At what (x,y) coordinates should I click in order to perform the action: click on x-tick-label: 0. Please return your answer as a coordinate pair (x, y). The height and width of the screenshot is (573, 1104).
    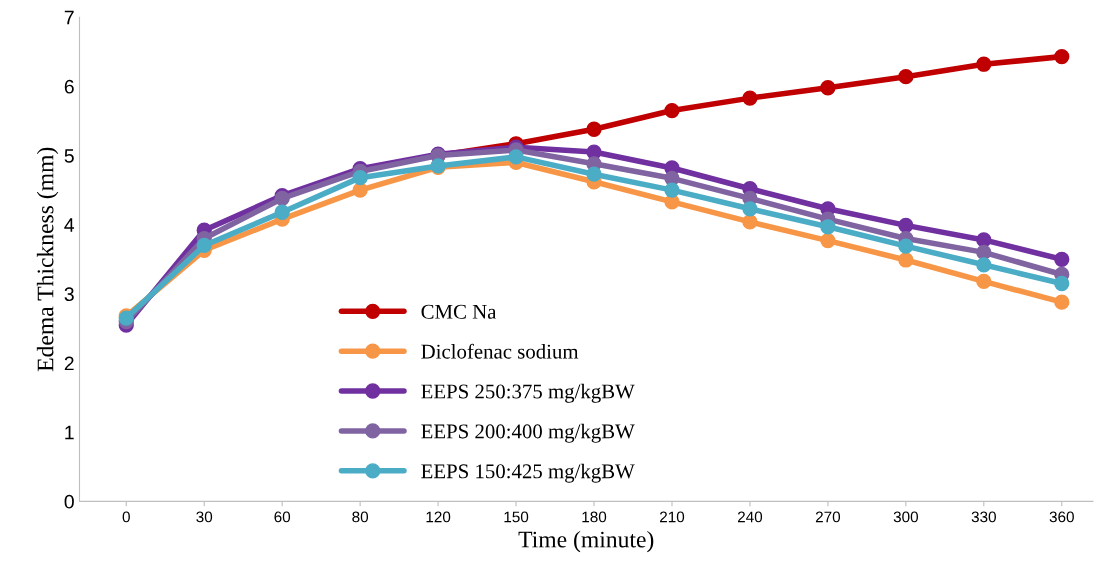
    Looking at the image, I should click on (126, 517).